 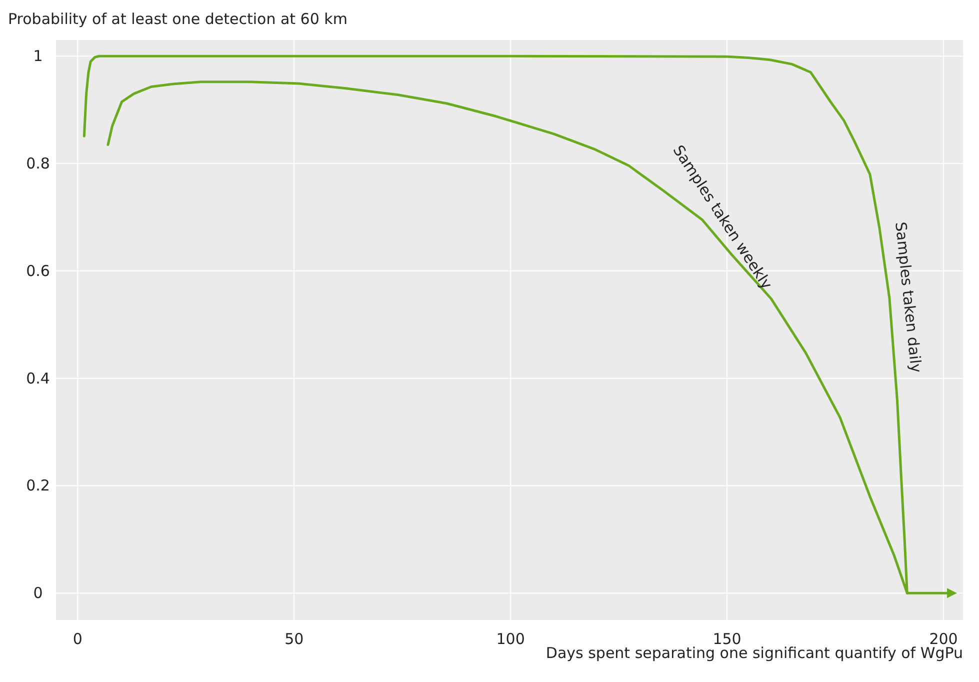 I want to click on y-tick-label: 0.8, so click(x=38, y=163).